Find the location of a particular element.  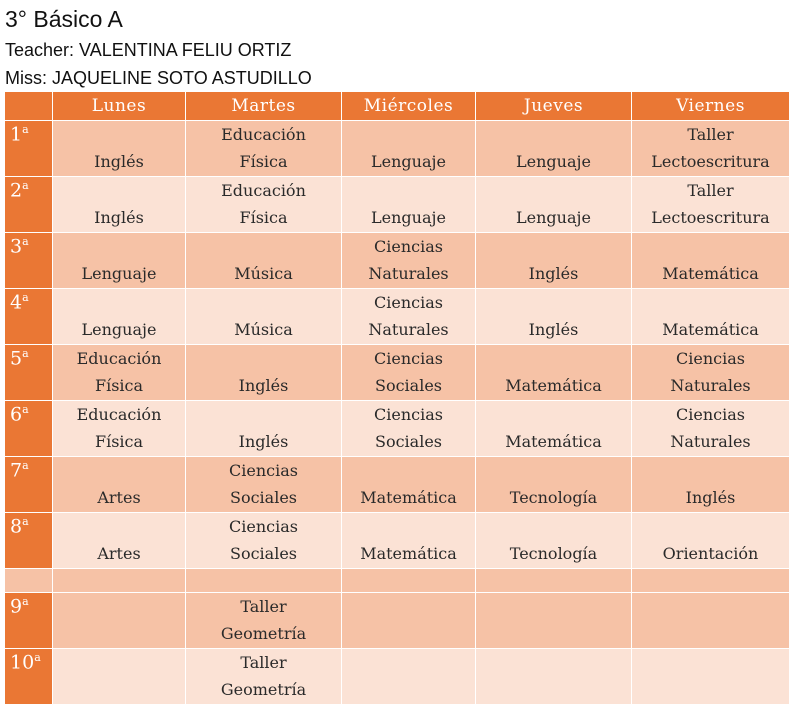

period-number-value: 8 is located at coordinates (16, 526).